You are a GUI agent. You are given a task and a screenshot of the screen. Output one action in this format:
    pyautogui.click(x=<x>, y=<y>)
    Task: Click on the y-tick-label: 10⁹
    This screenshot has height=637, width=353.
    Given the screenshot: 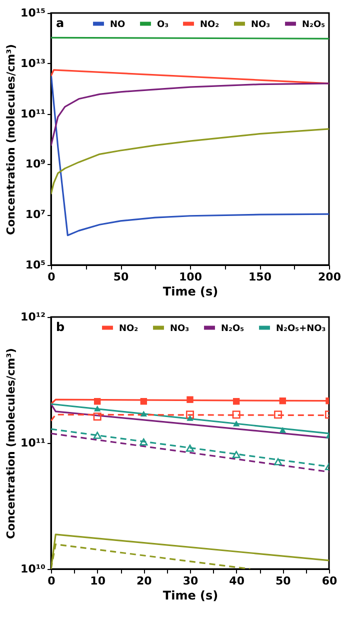 What is the action you would take?
    pyautogui.click(x=35, y=164)
    